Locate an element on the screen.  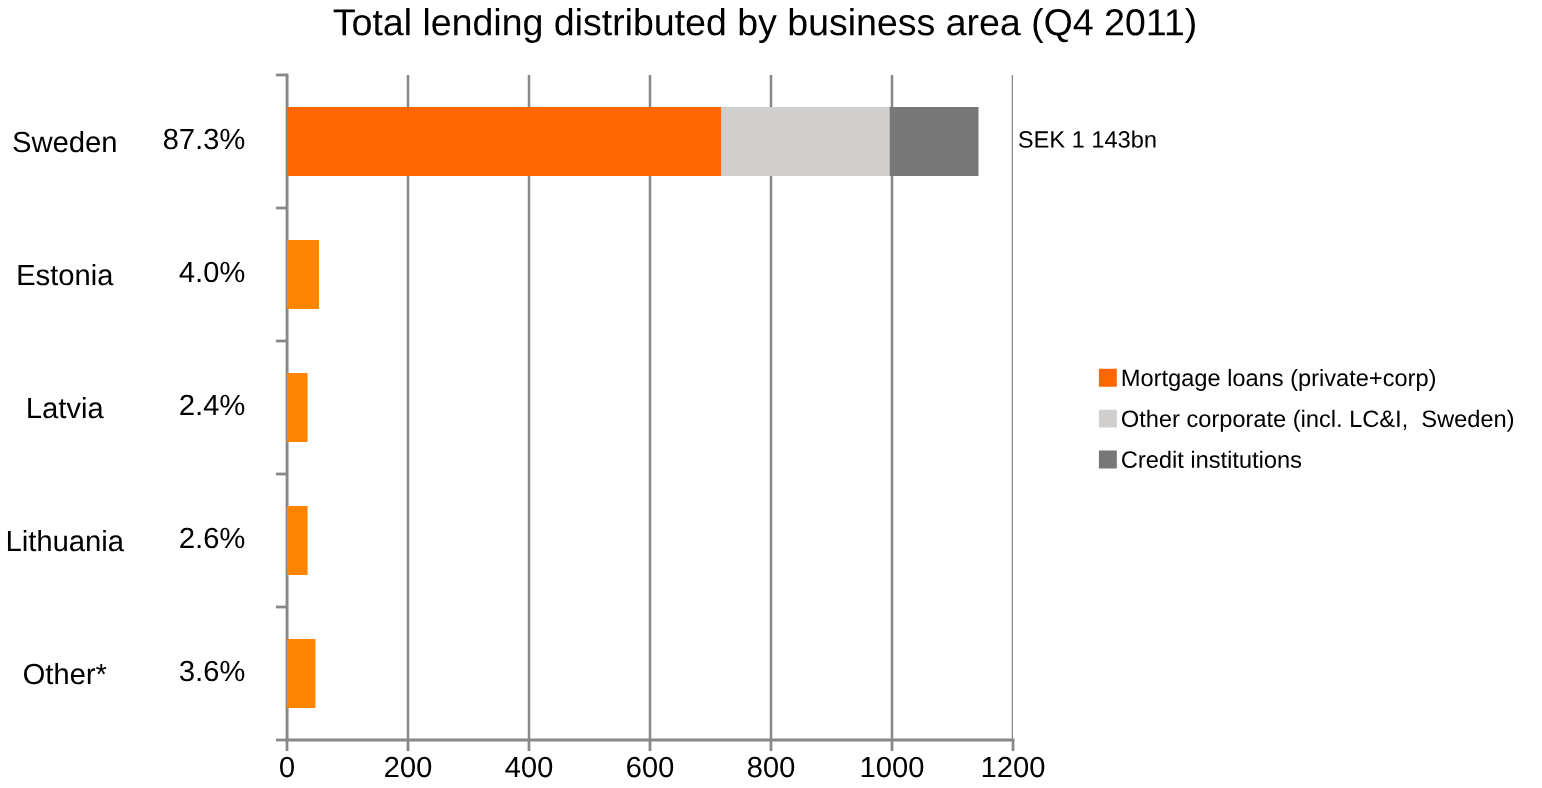
total-label: SEK 1 143bn is located at coordinates (1087, 139).